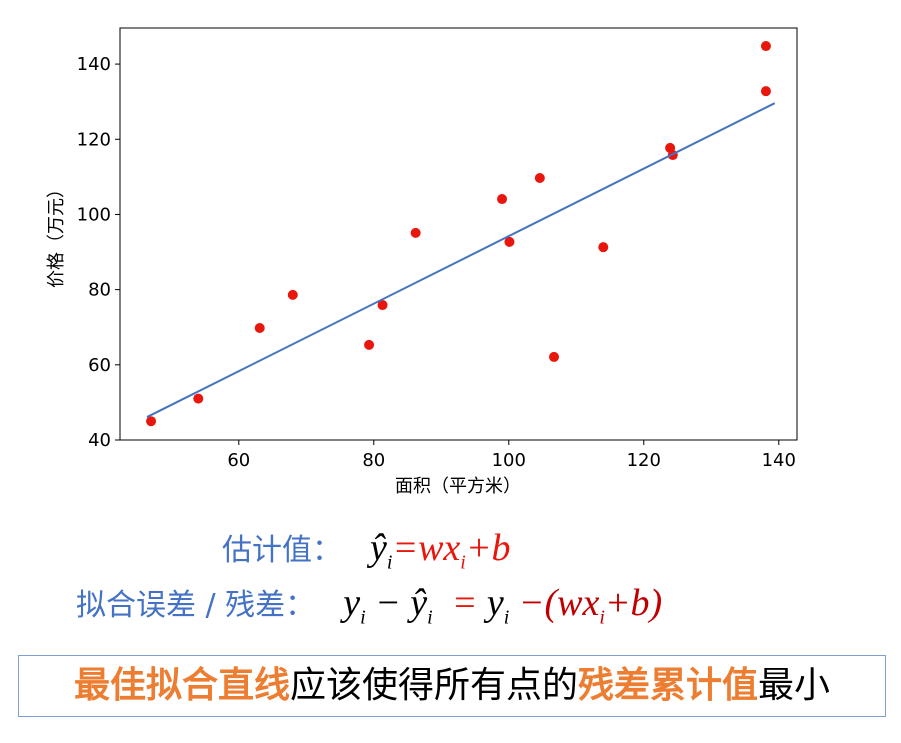 The image size is (901, 743). I want to click on formula-residual: 拟合误差 / 残差： yi − ŷi = yi −(wxi+b), so click(369, 605).